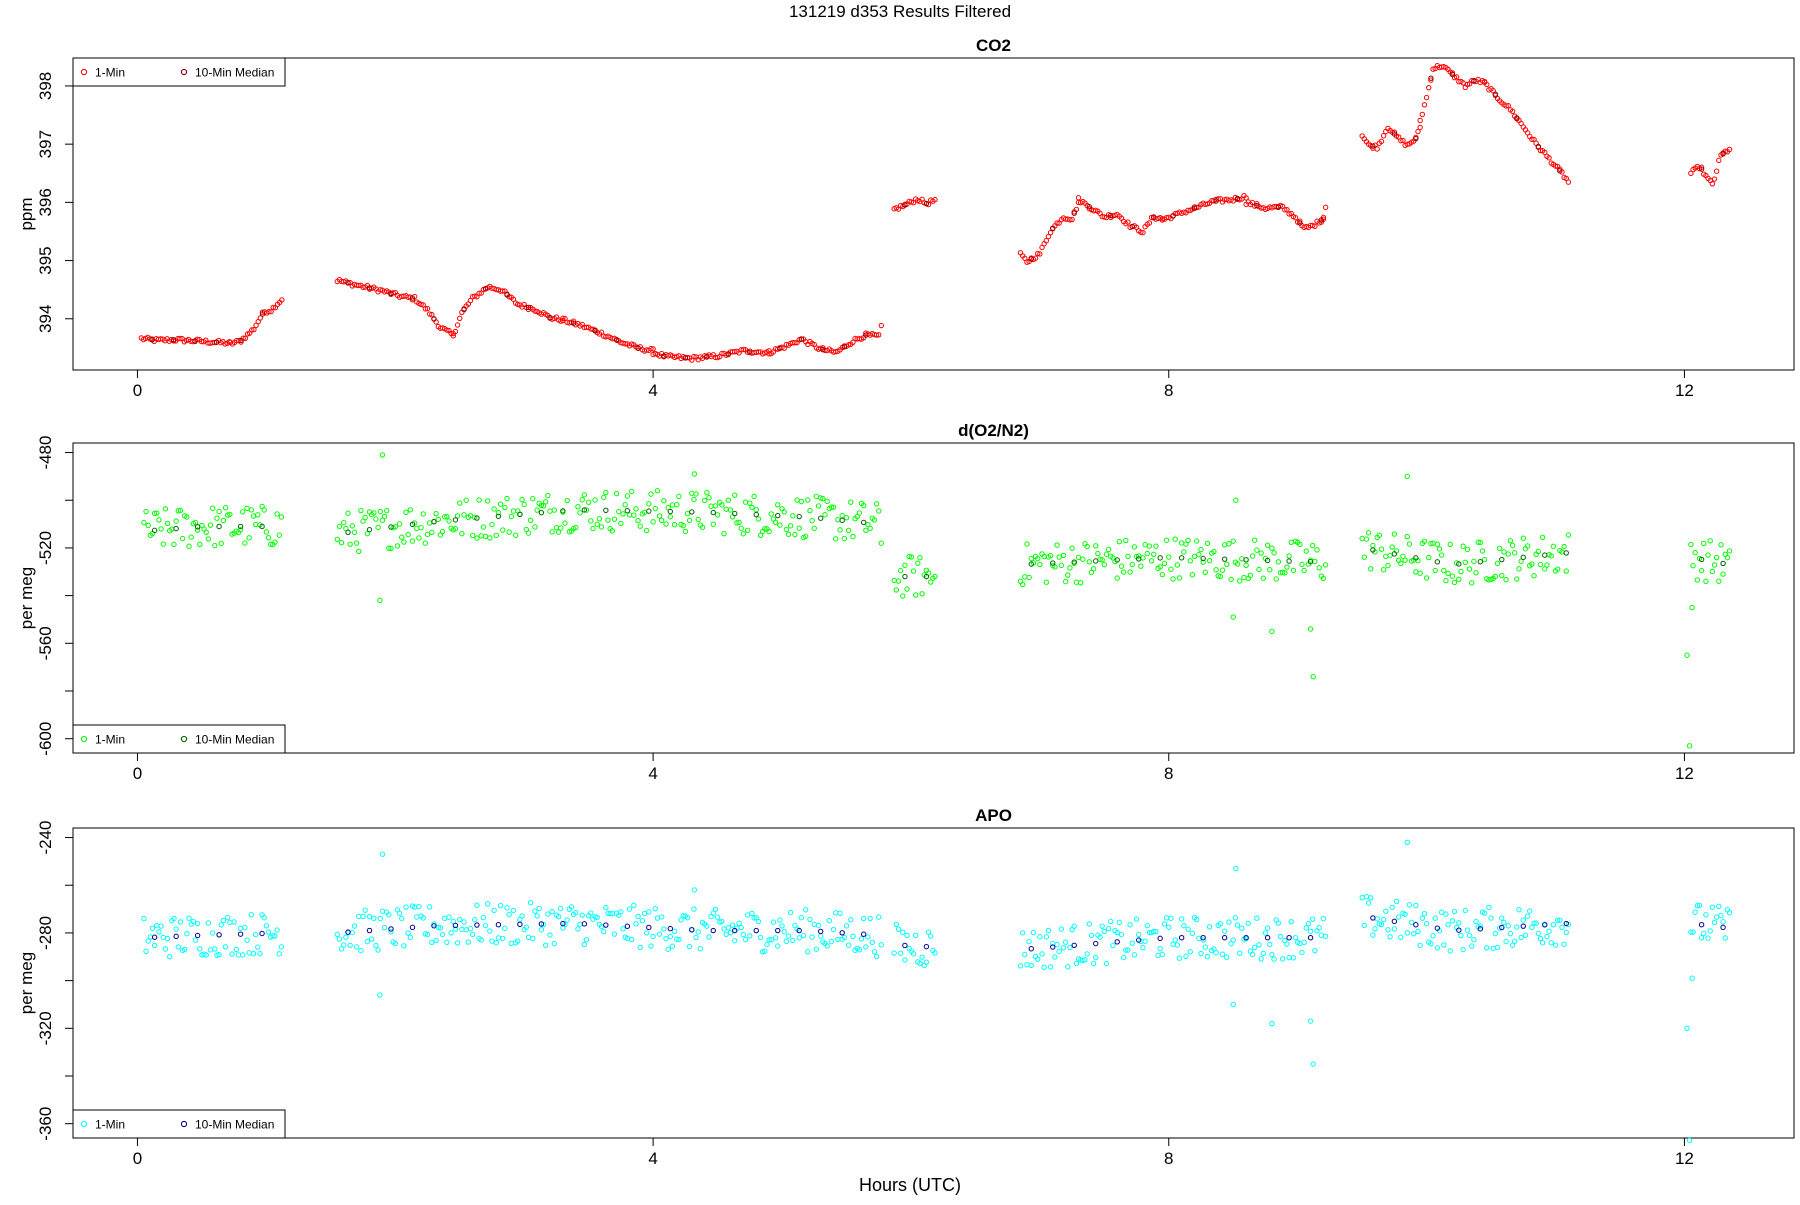  Describe the element at coordinates (910, 1185) in the screenshot. I see `x-axis-label: Hours (UTC)` at that location.